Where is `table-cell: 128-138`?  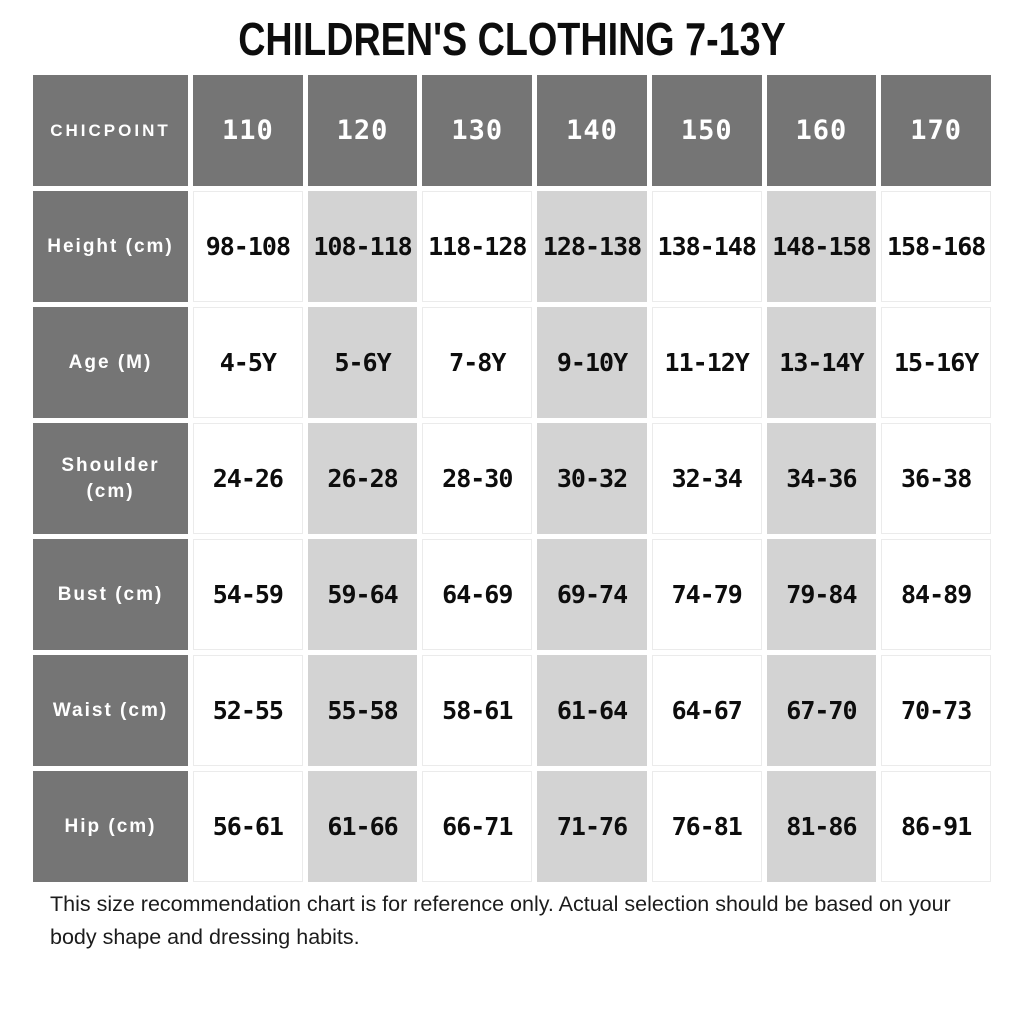
table-cell: 128-138 is located at coordinates (592, 246).